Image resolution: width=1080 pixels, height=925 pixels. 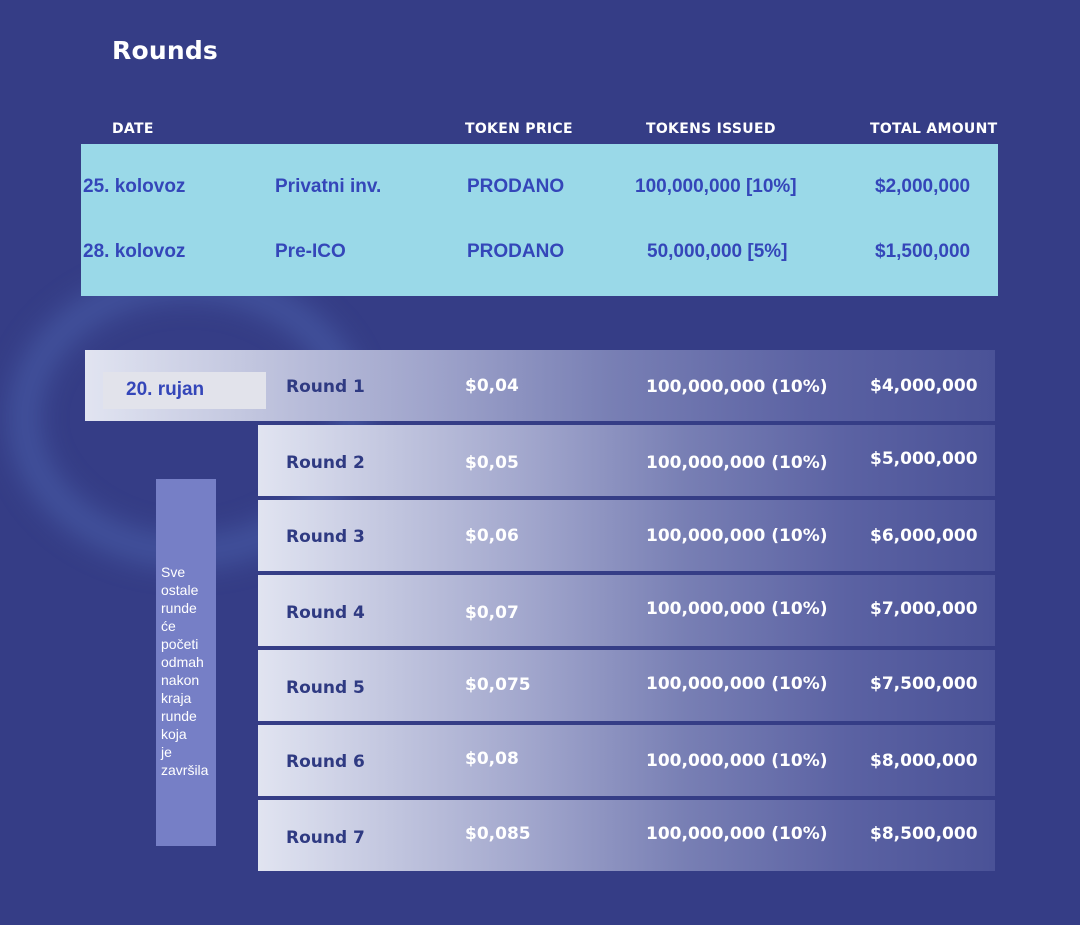 I want to click on round-total: $5,000,000, so click(x=924, y=459).